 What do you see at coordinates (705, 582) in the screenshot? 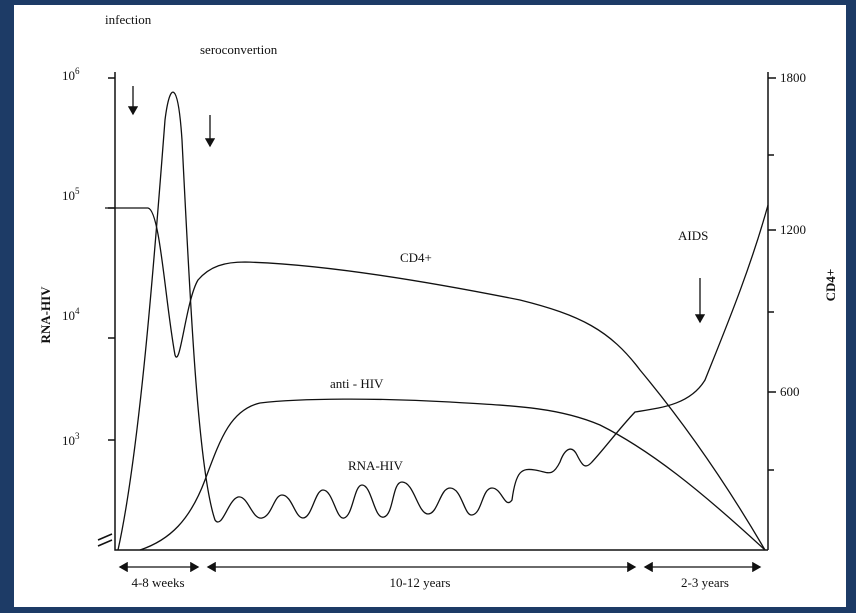
I see `period-label: 2-3 years` at bounding box center [705, 582].